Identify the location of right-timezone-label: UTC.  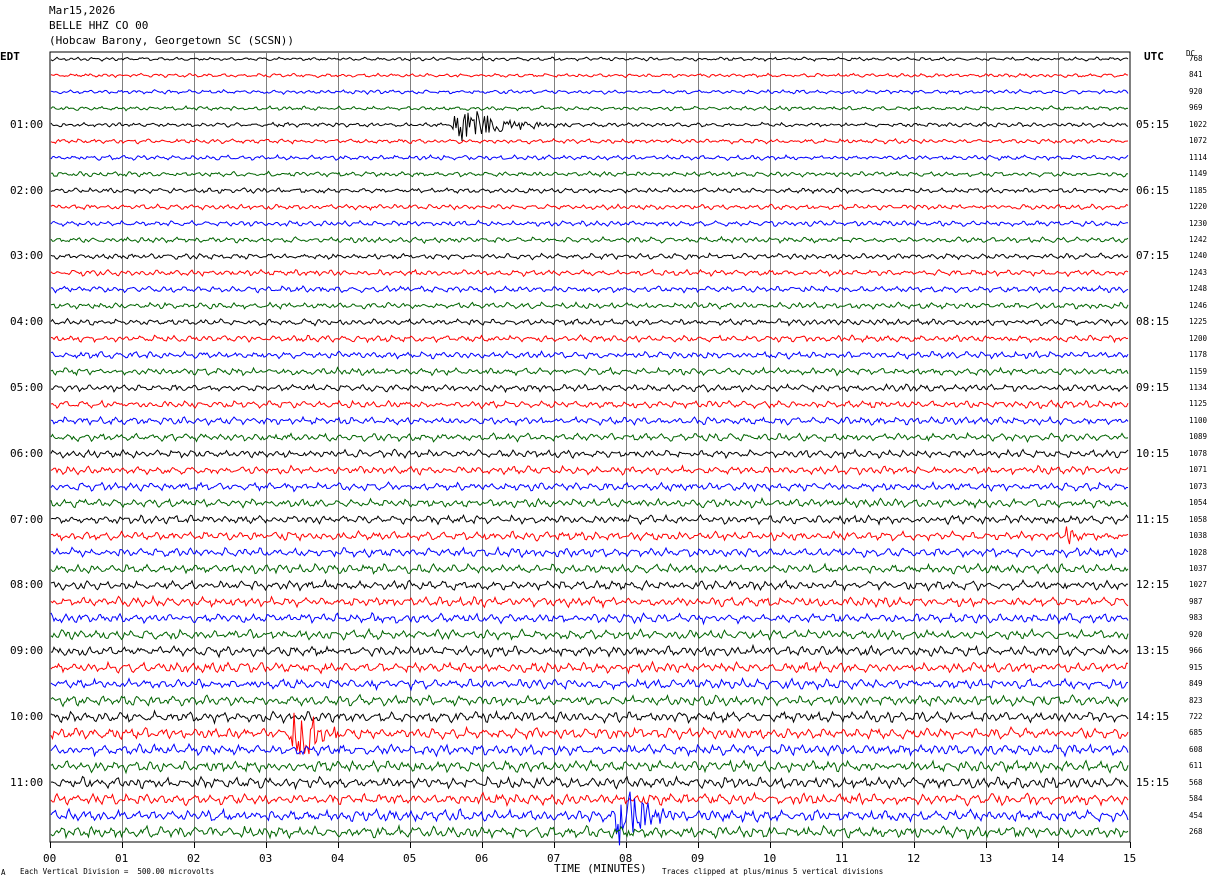
(1154, 56).